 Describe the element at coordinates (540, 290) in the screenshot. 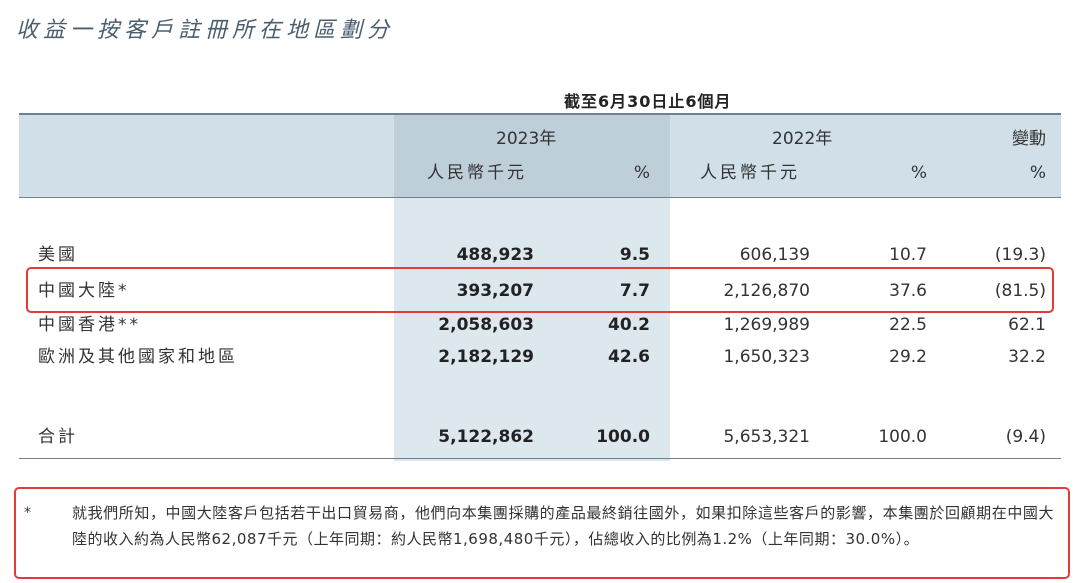

I see `mainland-row-highlight` at that location.